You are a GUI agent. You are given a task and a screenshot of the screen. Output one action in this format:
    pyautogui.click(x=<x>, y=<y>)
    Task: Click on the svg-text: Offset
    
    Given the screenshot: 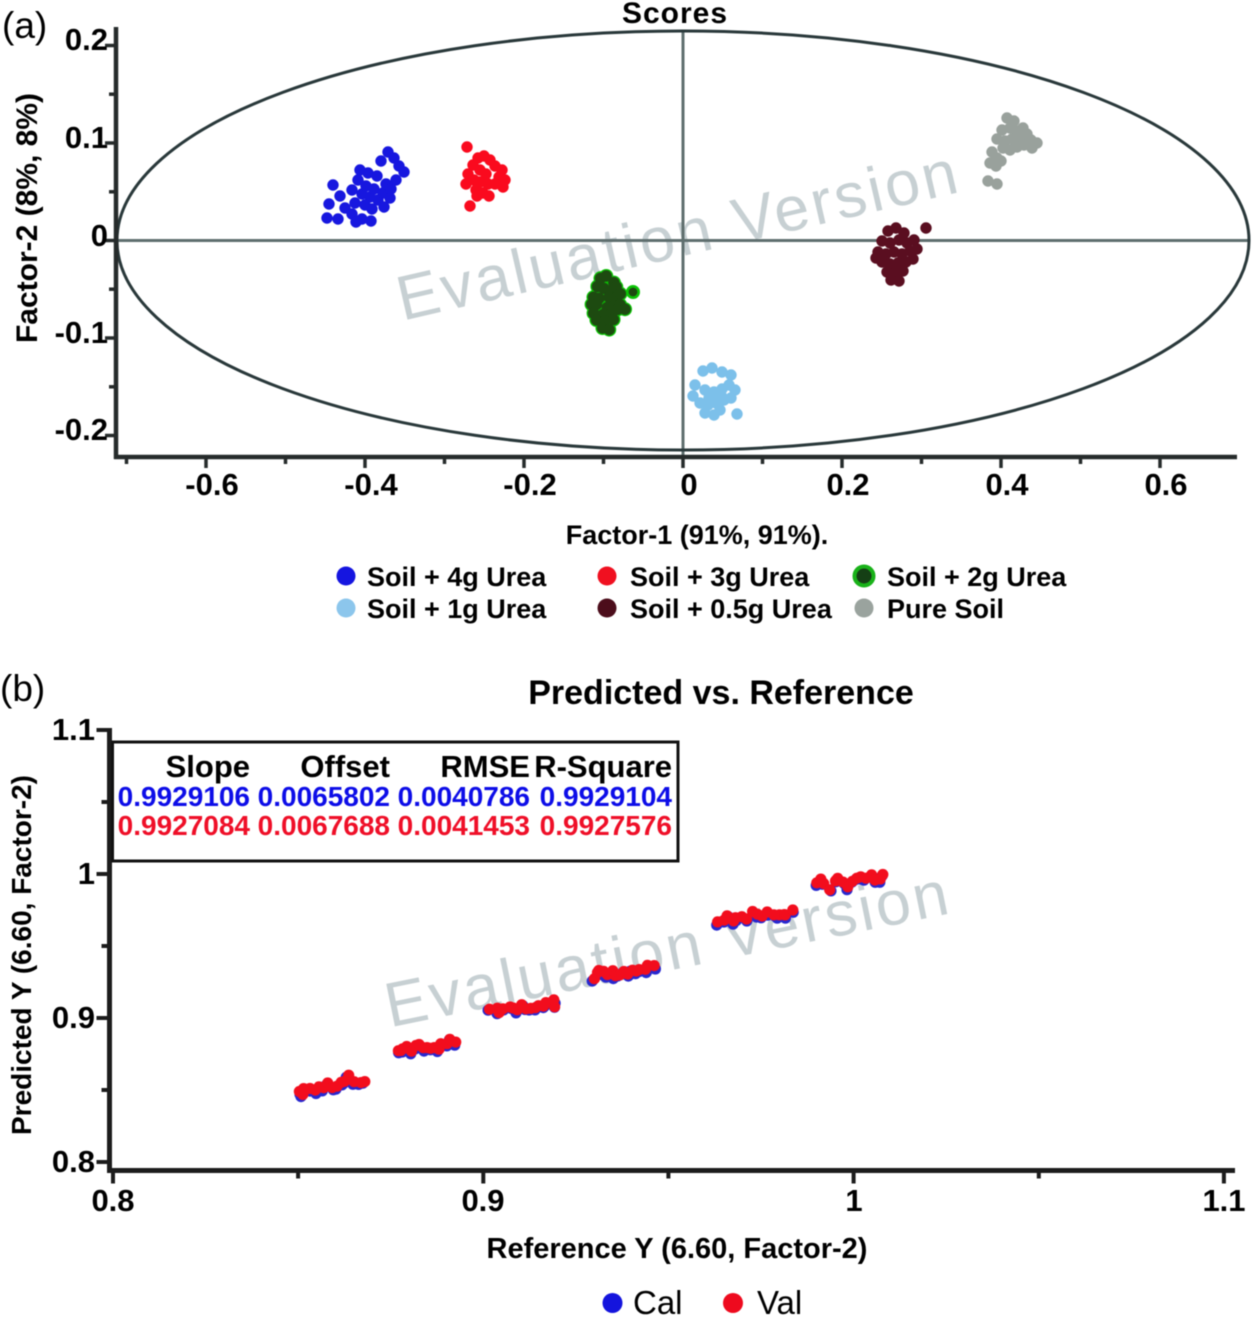 What is the action you would take?
    pyautogui.click(x=345, y=766)
    